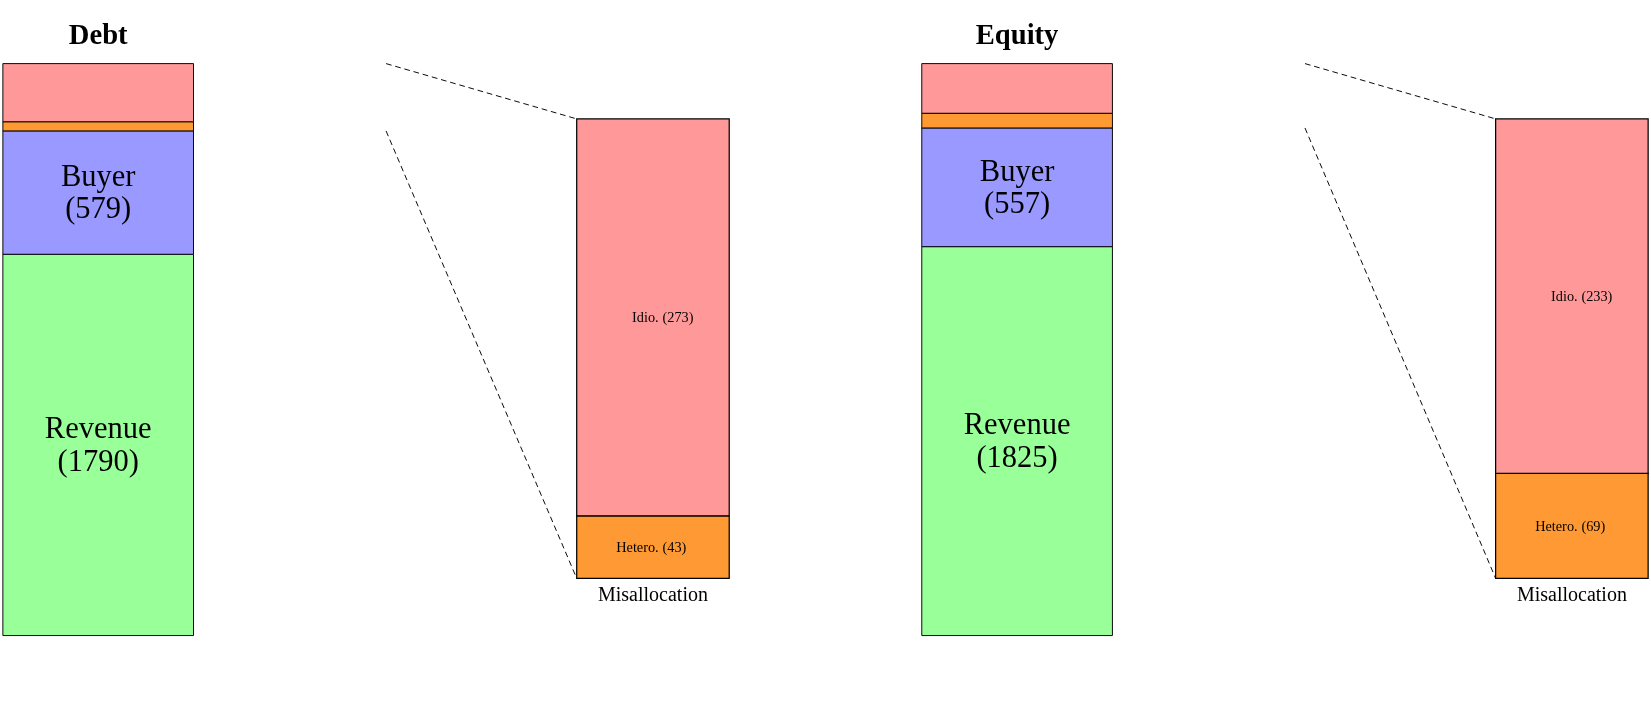  Describe the element at coordinates (674, 547) in the screenshot. I see `data-label: (43)` at that location.